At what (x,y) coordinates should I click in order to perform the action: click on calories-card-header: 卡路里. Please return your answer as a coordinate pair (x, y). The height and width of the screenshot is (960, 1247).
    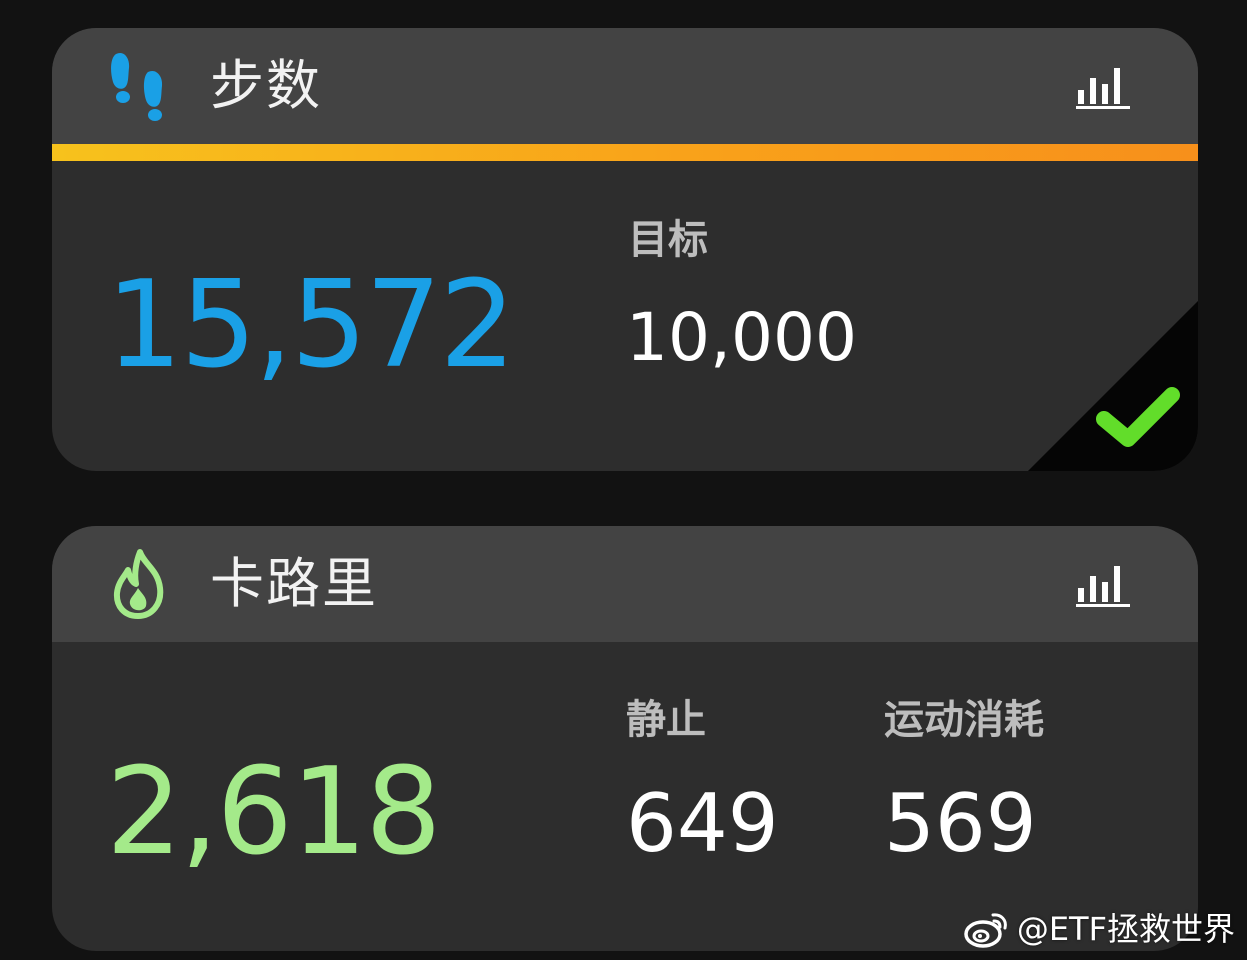
    Looking at the image, I should click on (625, 584).